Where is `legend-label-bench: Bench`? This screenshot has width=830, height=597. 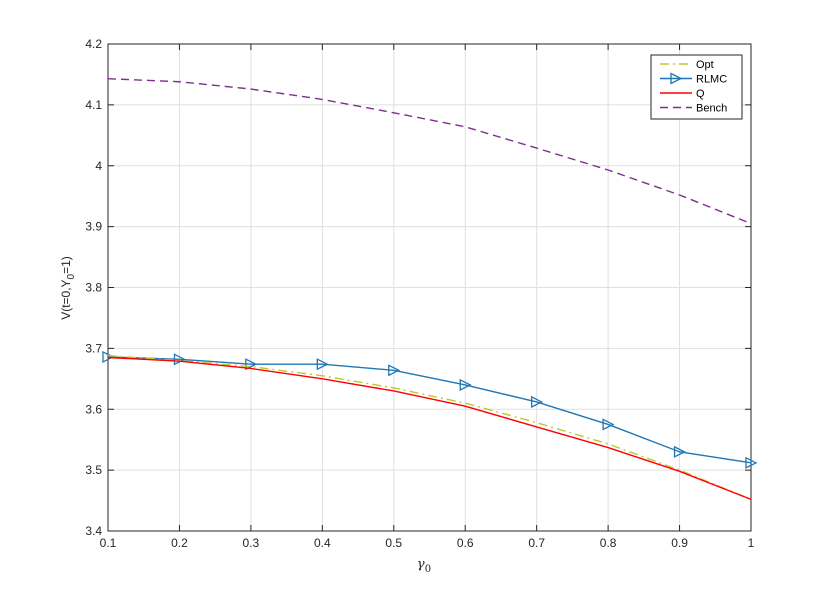 legend-label-bench: Bench is located at coordinates (711, 109).